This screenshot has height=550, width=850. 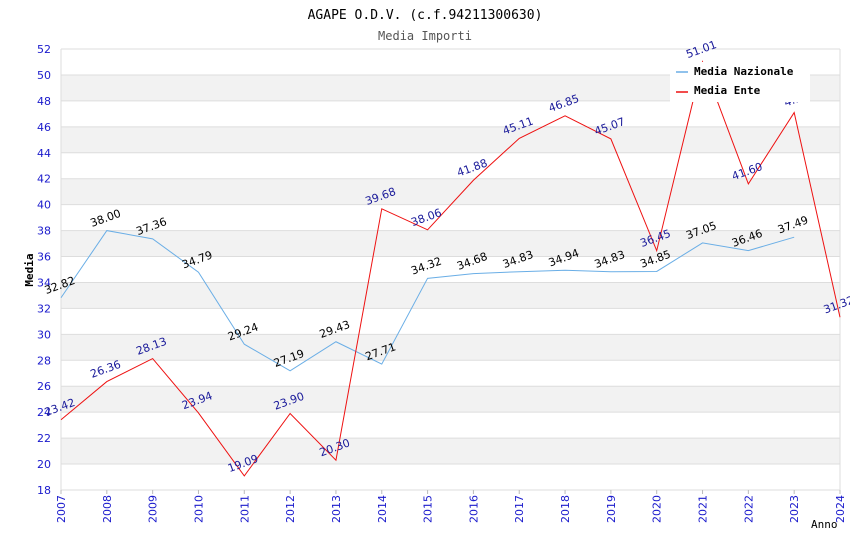 What do you see at coordinates (426, 266) in the screenshot?
I see `data-label-nazionale: 34.32` at bounding box center [426, 266].